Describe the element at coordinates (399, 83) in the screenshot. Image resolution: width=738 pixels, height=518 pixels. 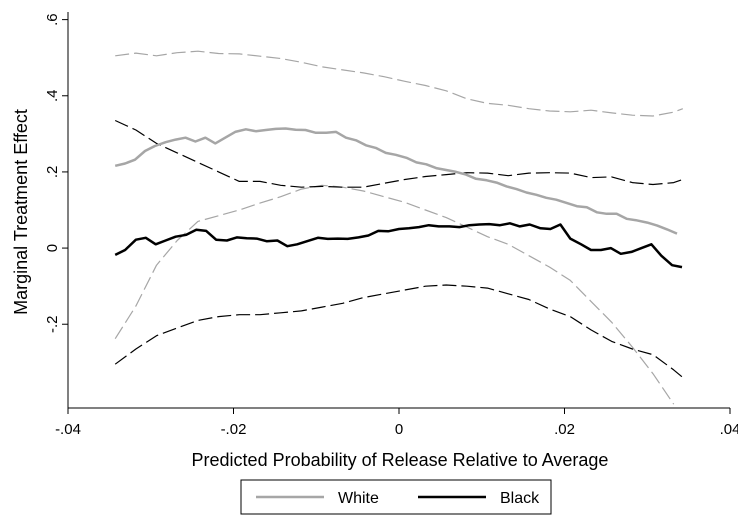
I see `series-white-upper-ci` at that location.